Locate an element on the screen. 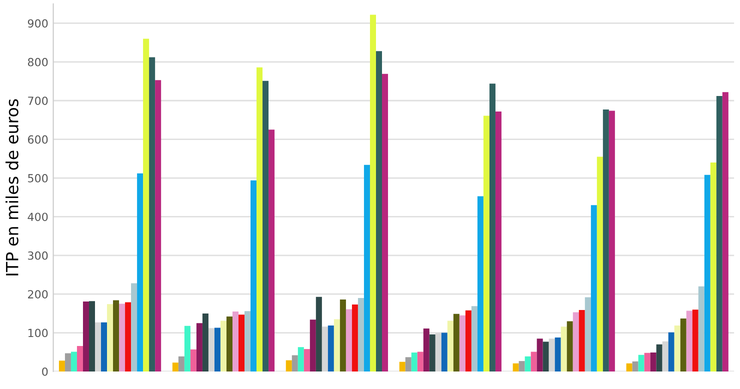  y-tick-label: 400 is located at coordinates (38, 217).